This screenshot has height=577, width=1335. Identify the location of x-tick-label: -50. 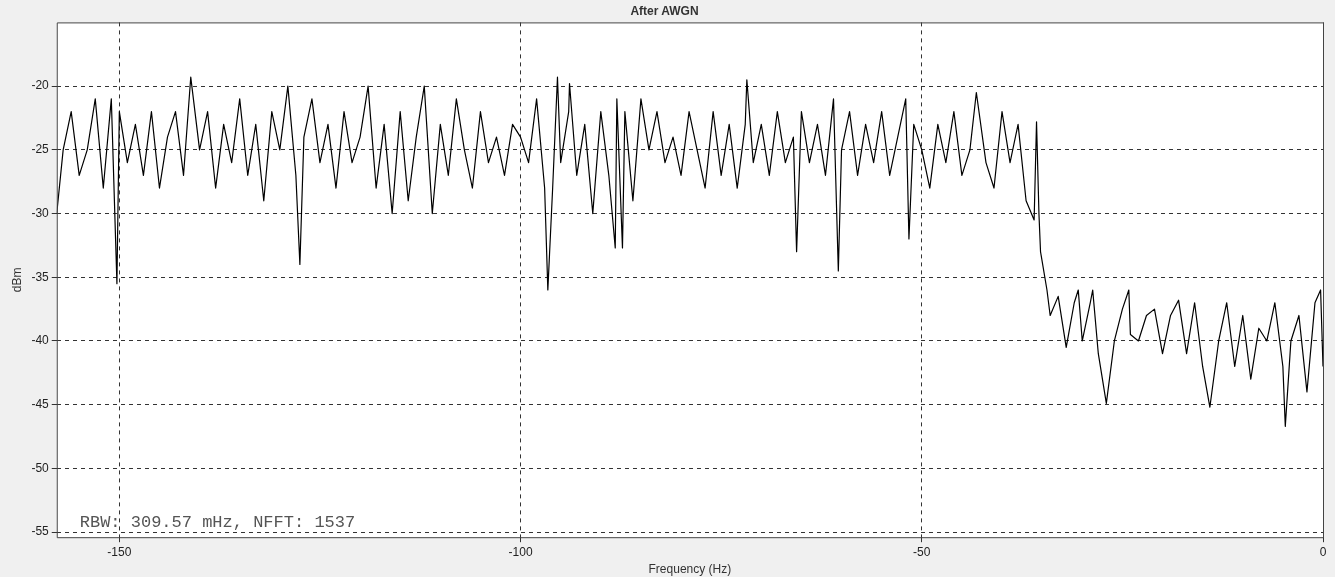
(922, 551).